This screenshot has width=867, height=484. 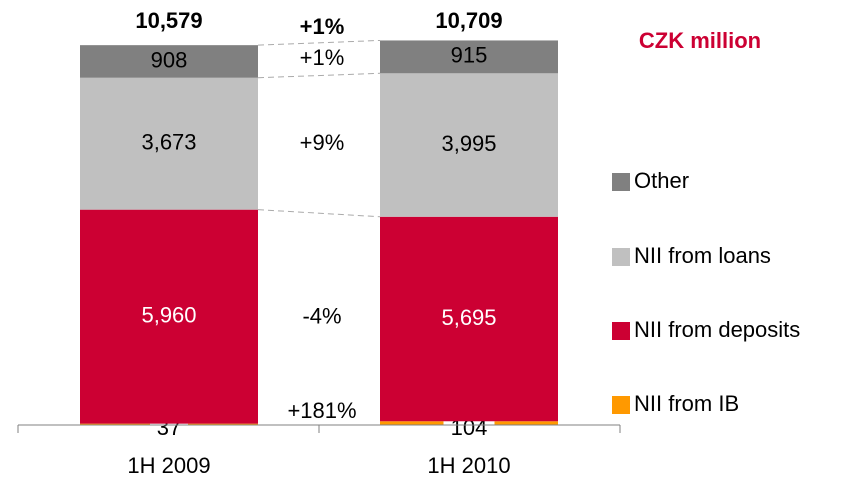 I want to click on value-label: 3,673, so click(x=168, y=142).